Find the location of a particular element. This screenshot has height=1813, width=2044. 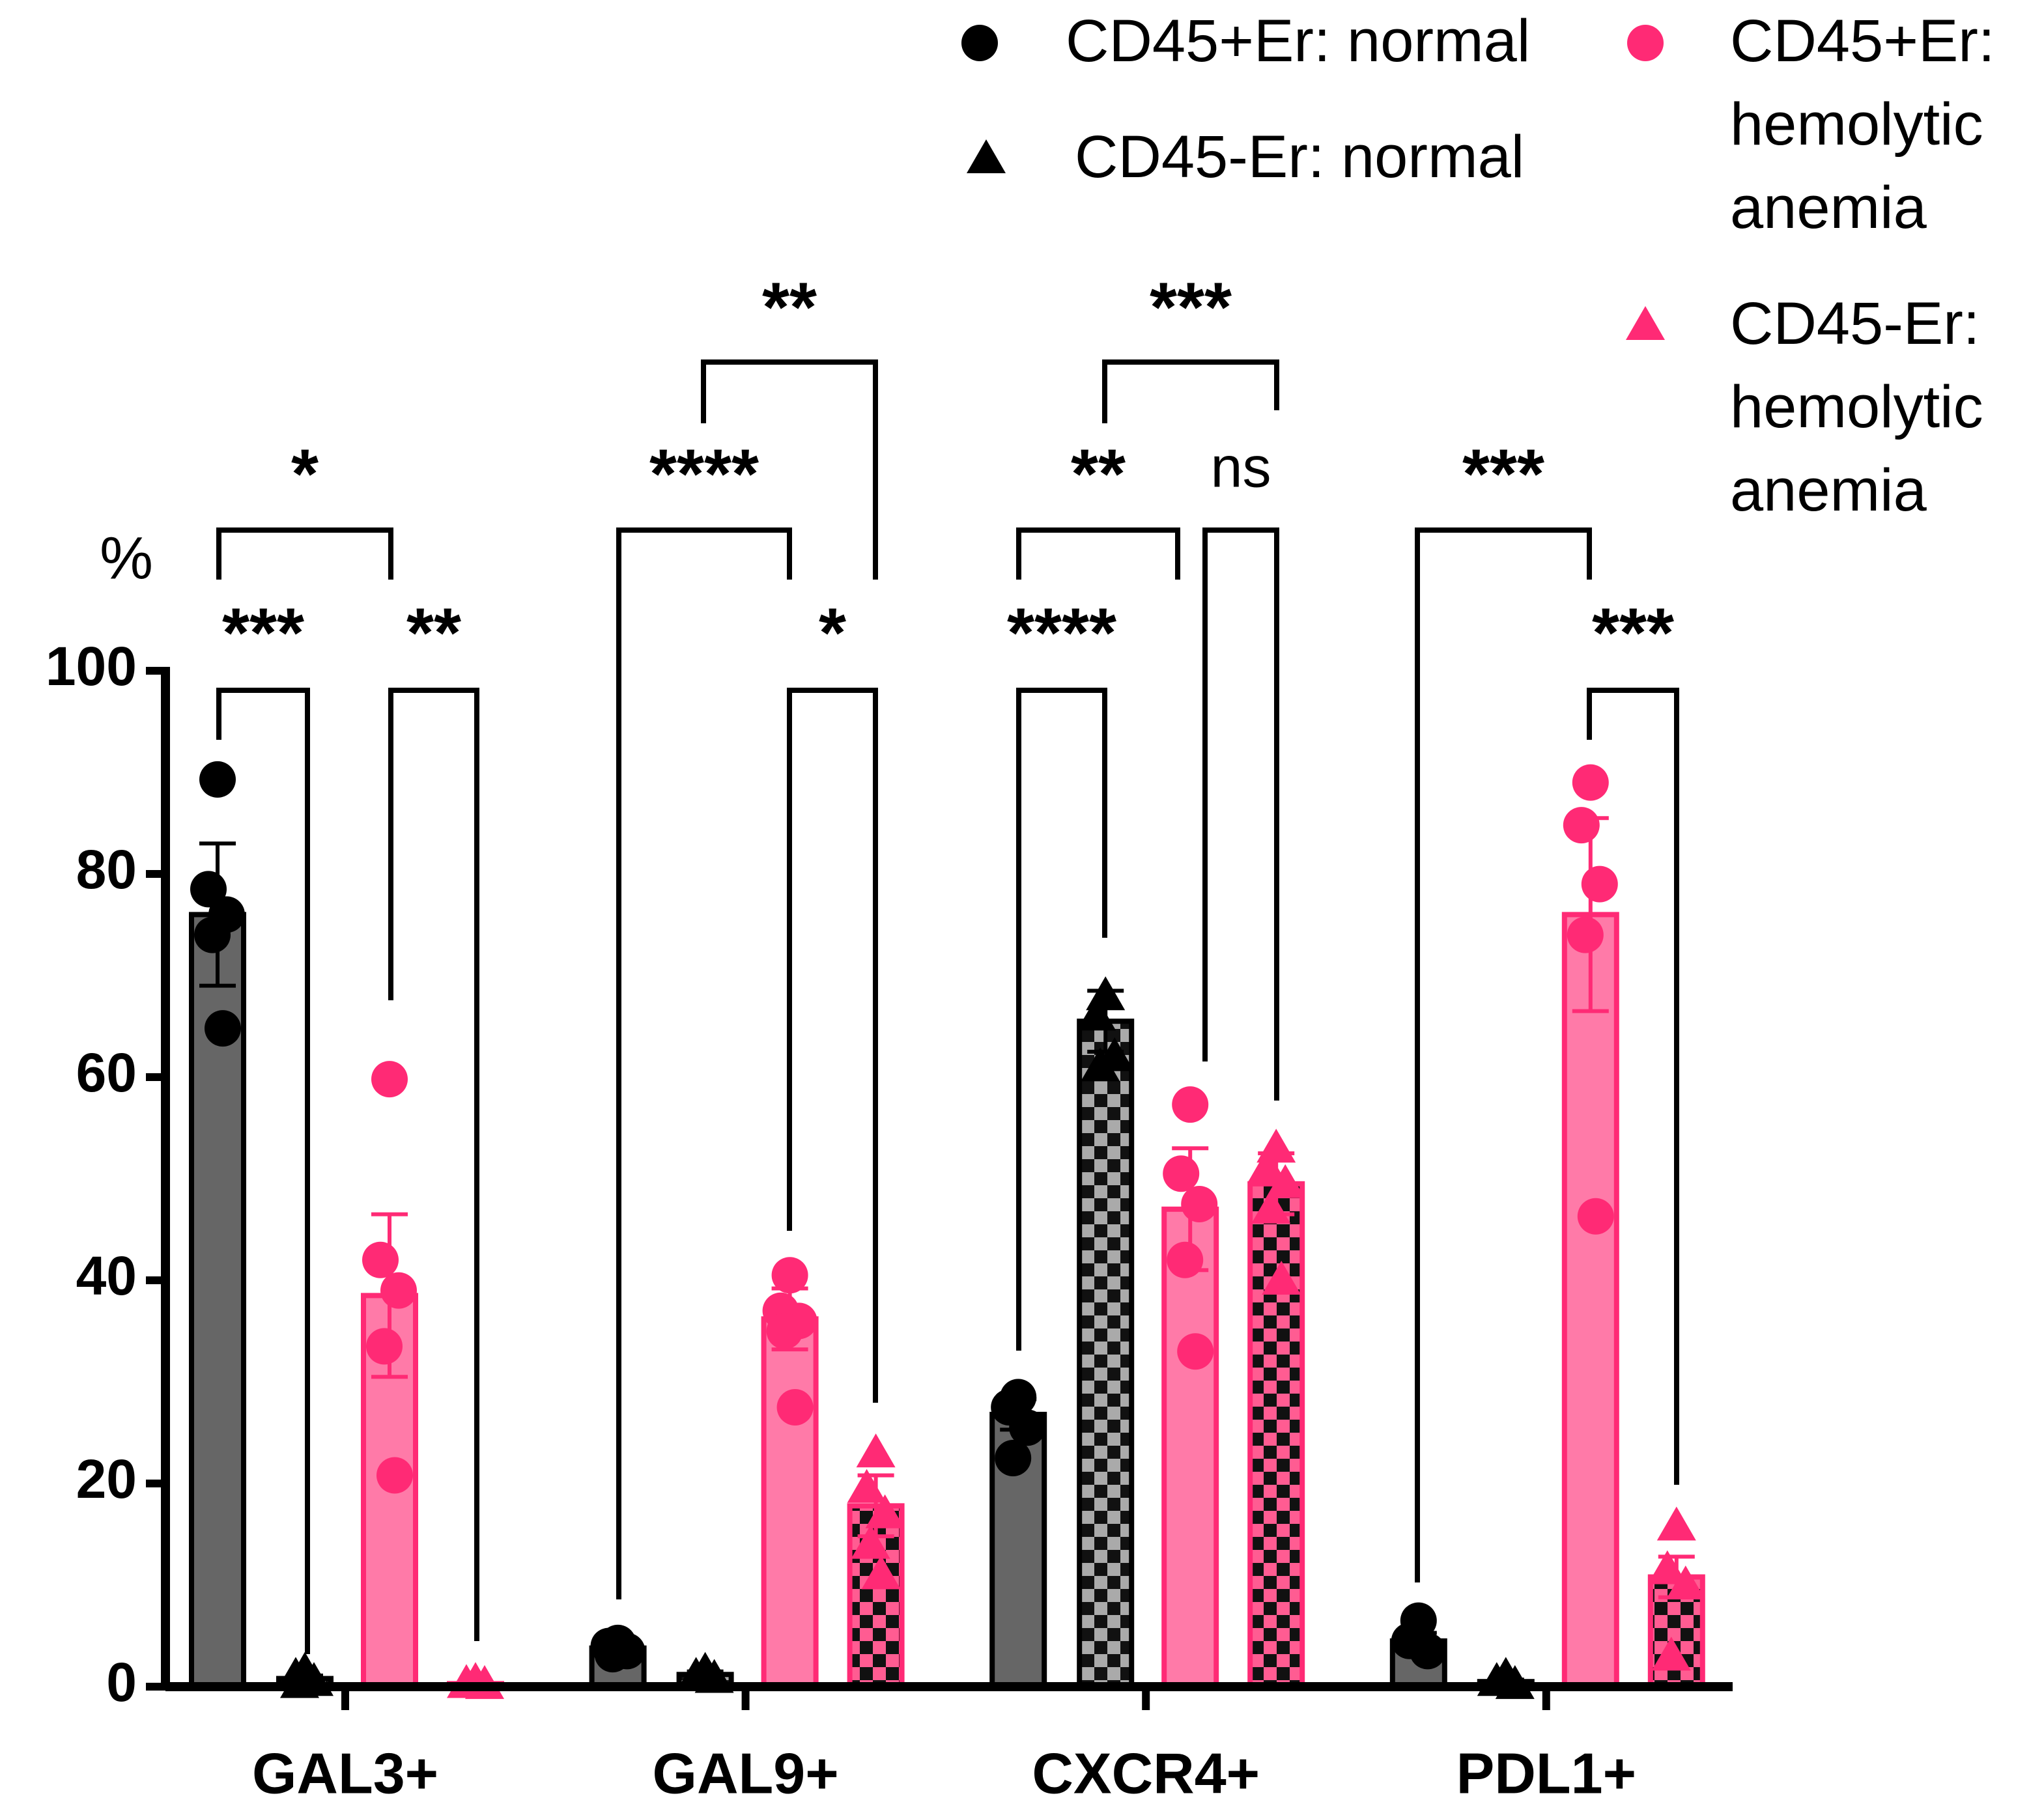

legend-label: CD45-Er: normal is located at coordinates (1300, 156).